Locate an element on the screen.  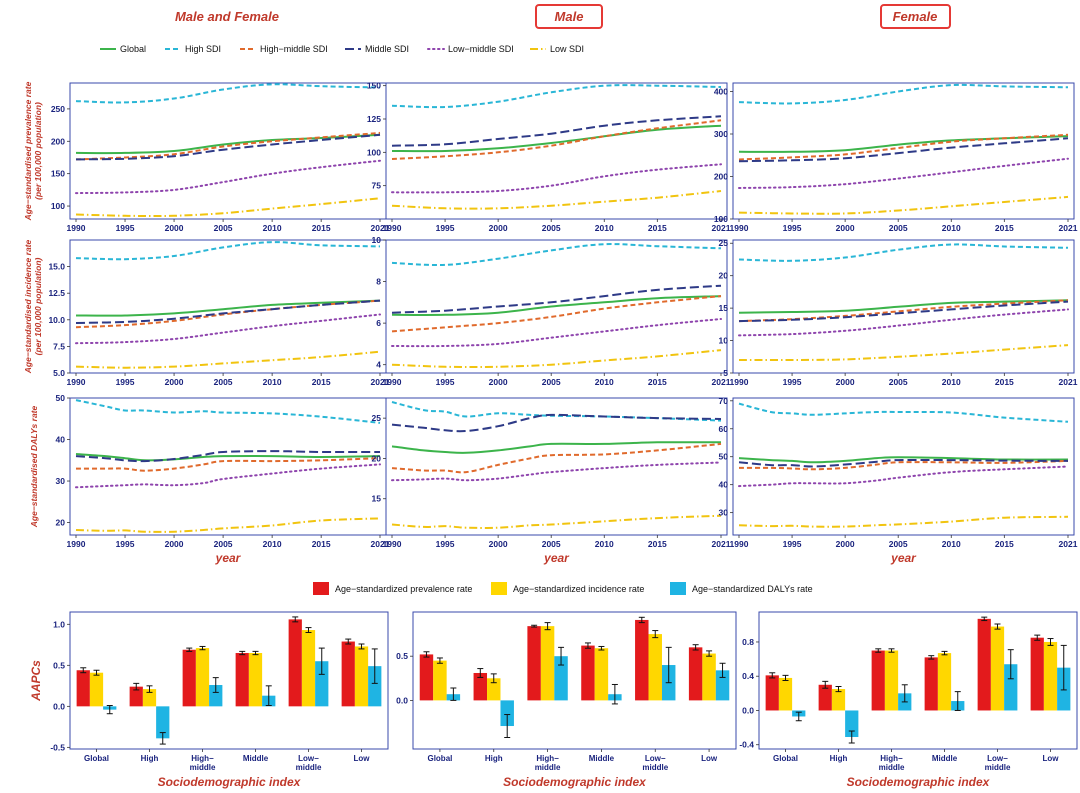
y-tick-label: 150 is located at coordinates (374, 86).